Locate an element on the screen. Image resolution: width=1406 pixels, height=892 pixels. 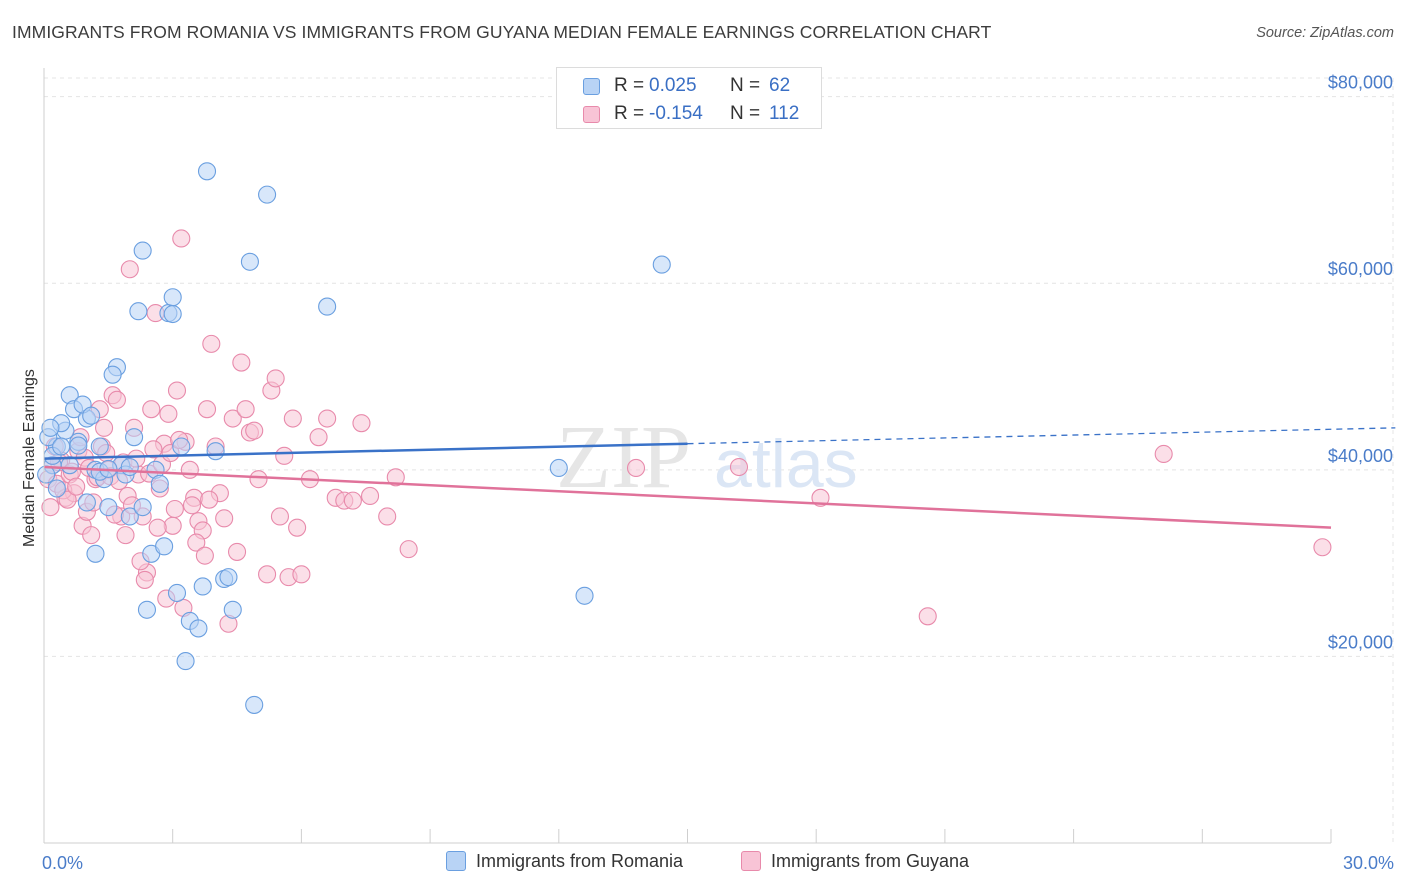
y-tick-label: $20,000 is located at coordinates (1360, 642).